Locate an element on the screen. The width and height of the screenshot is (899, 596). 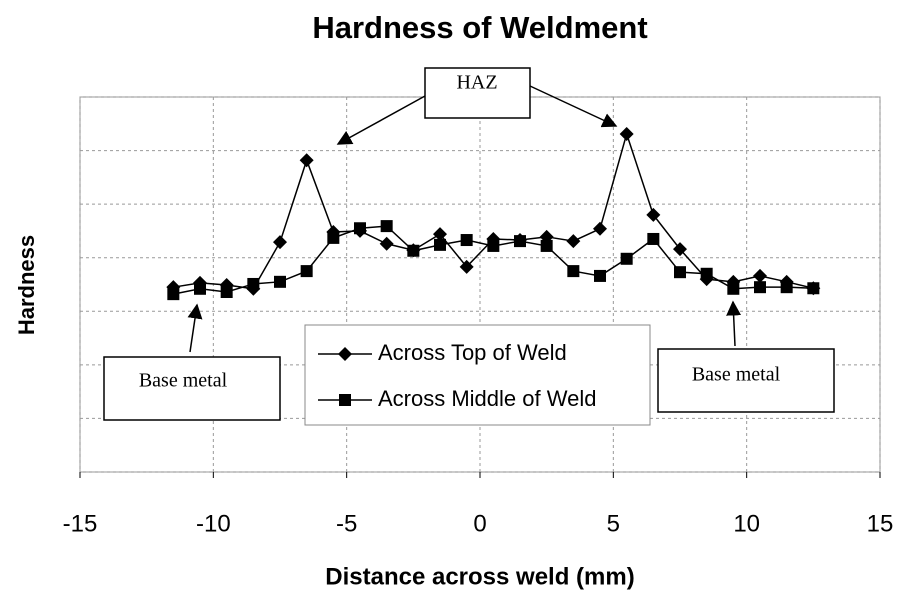
x-tick-label: 5 is located at coordinates (613, 523).